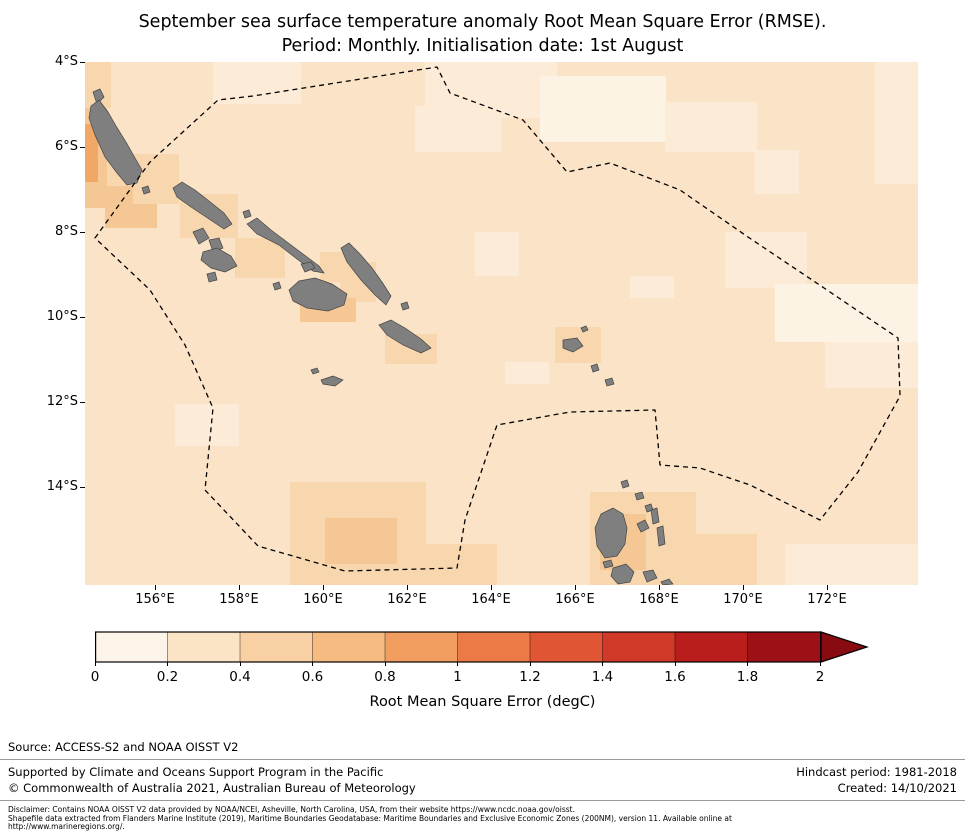 The width and height of the screenshot is (965, 839). I want to click on lon-tick-label: 156°E, so click(155, 599).